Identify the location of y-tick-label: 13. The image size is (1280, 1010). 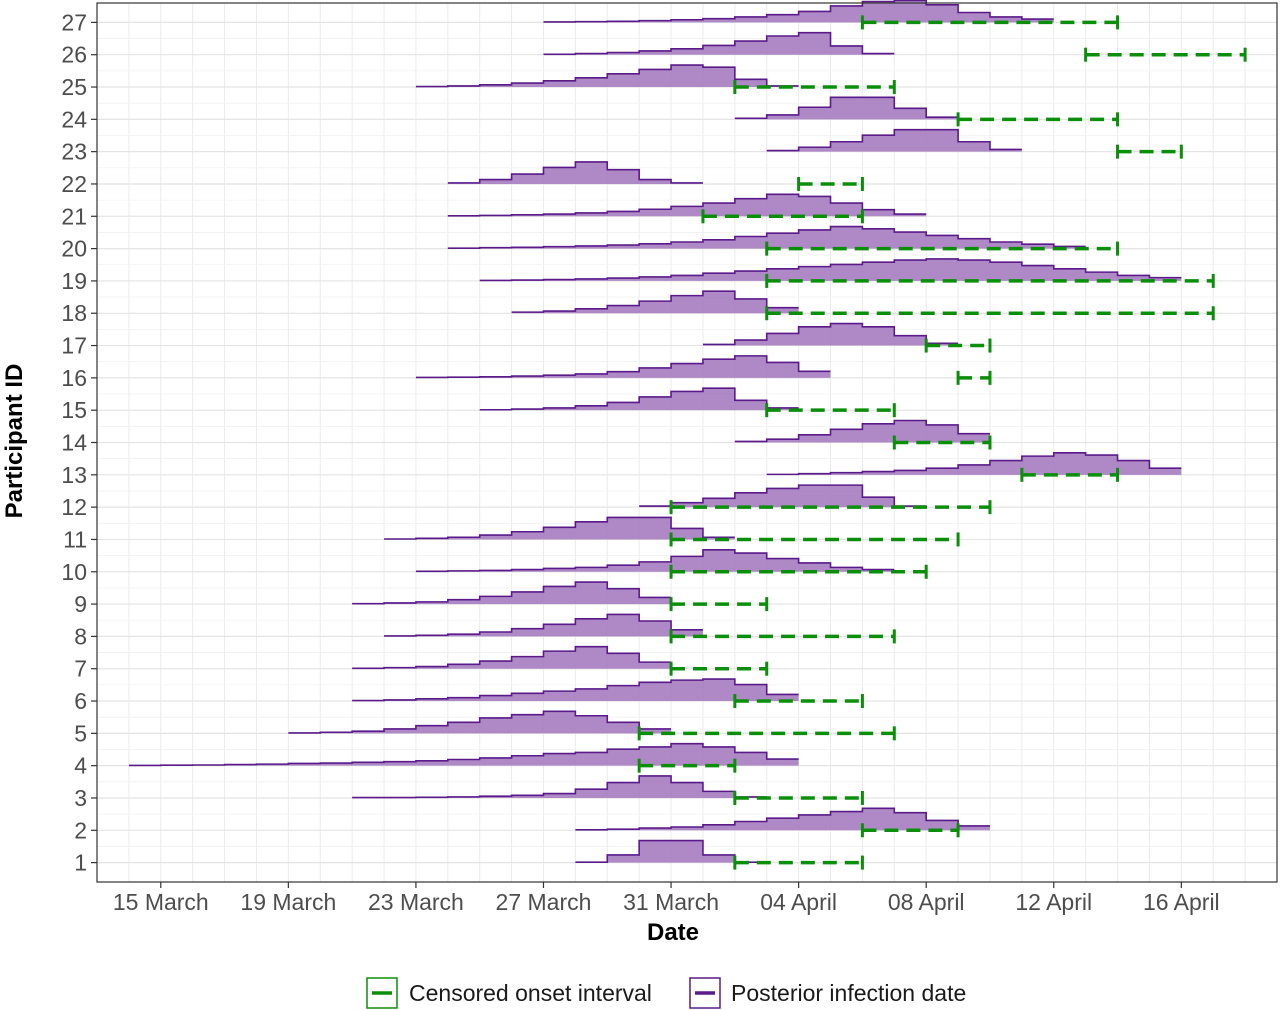
(74, 475).